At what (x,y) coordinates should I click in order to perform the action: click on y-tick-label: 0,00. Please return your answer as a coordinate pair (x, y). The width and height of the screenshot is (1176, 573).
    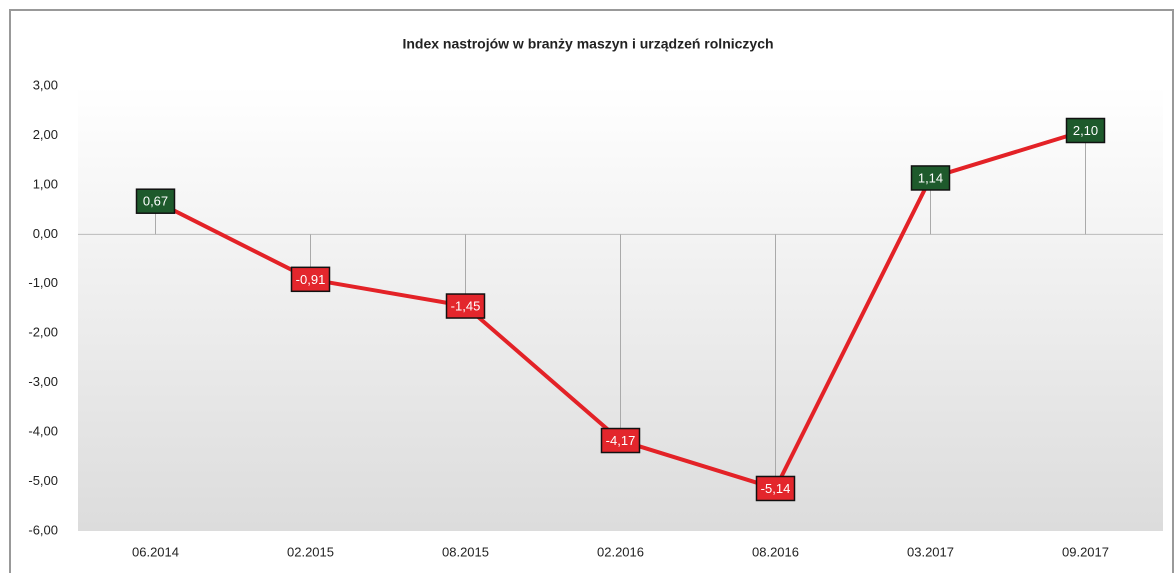
    Looking at the image, I should click on (45, 233).